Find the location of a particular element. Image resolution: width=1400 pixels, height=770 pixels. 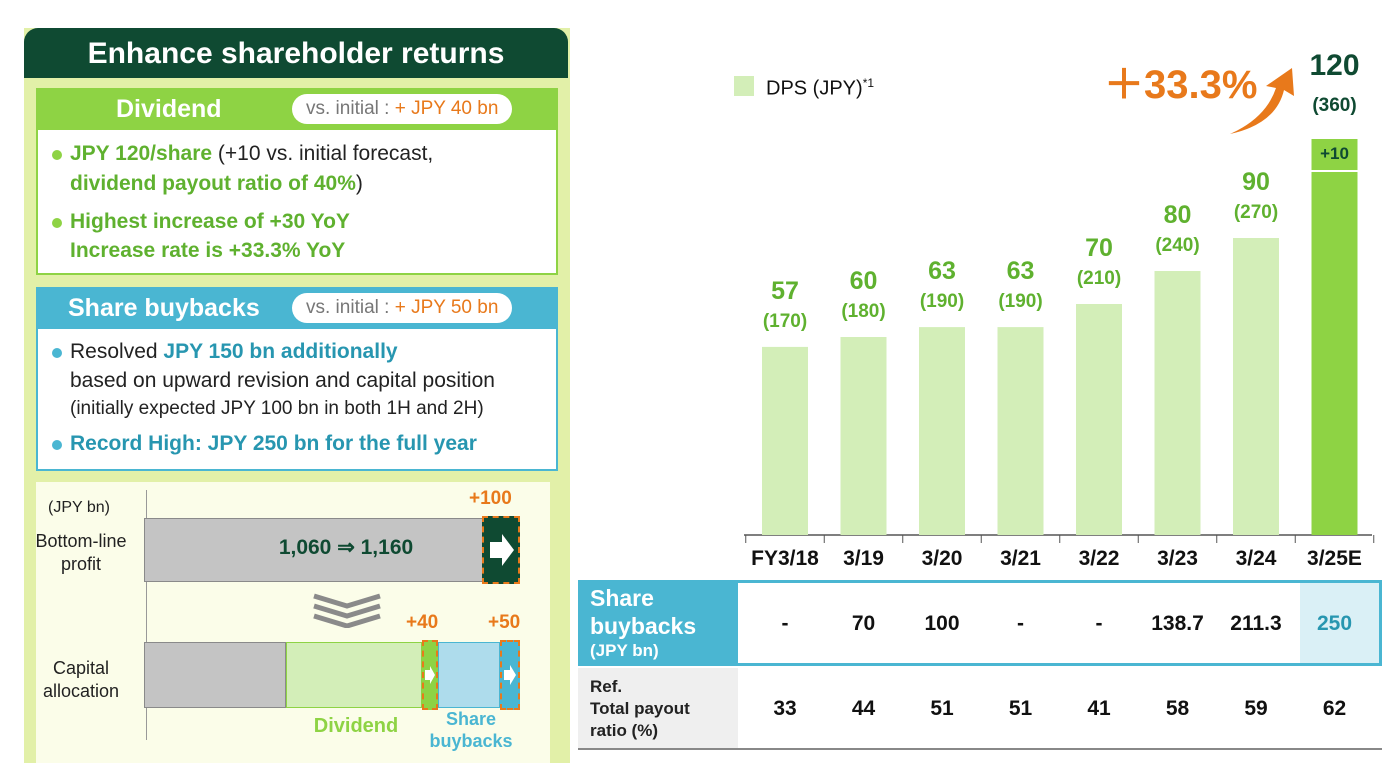

buybacks-tag: vs. initial : + JPY 50 bn is located at coordinates (402, 308).